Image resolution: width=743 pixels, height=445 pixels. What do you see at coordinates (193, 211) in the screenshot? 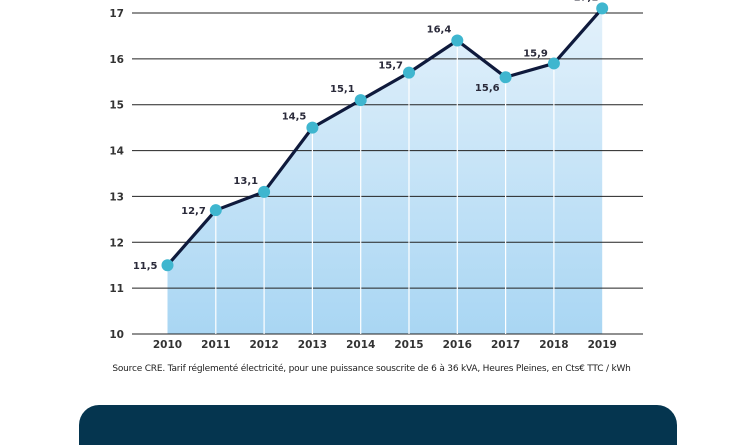
I see `data-label: 12,7` at bounding box center [193, 211].